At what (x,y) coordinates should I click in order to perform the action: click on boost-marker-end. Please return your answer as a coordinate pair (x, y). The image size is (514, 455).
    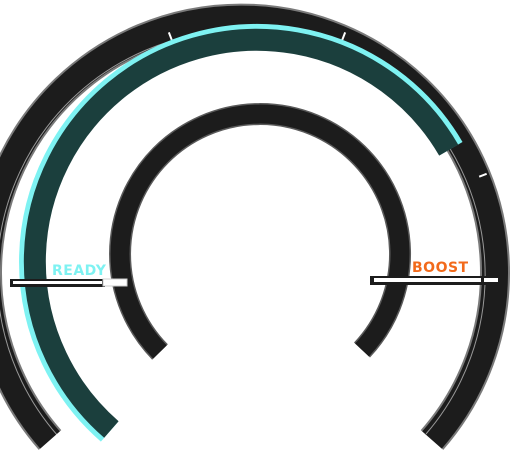
    Looking at the image, I should click on (491, 280).